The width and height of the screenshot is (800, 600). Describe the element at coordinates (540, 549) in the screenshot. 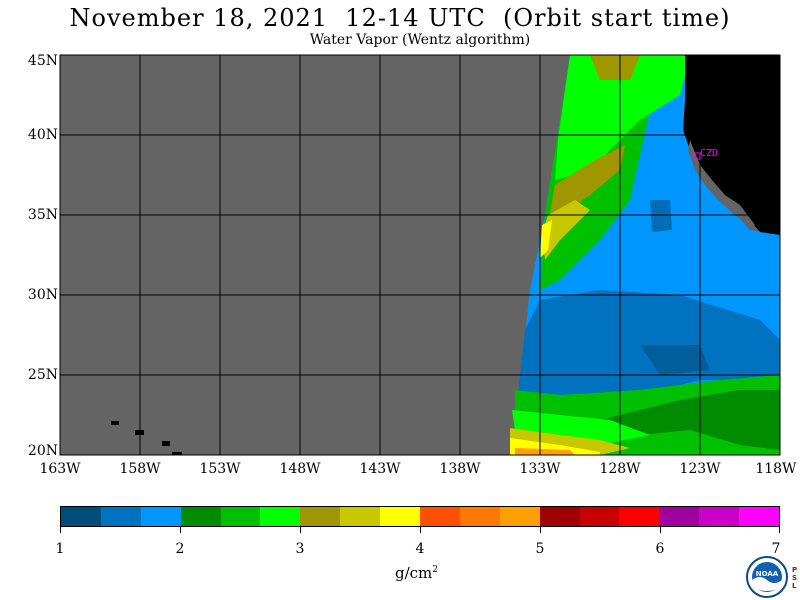

I see `colorbar-label-5: 5` at that location.